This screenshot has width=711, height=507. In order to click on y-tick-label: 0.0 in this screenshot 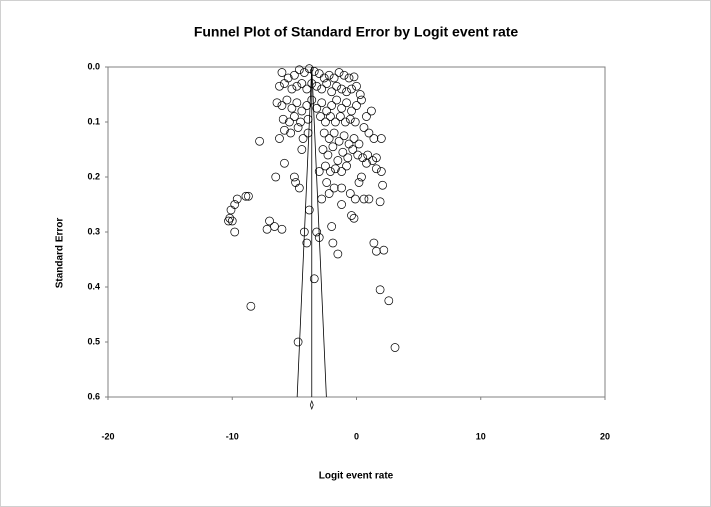, I will do `click(93, 66)`.